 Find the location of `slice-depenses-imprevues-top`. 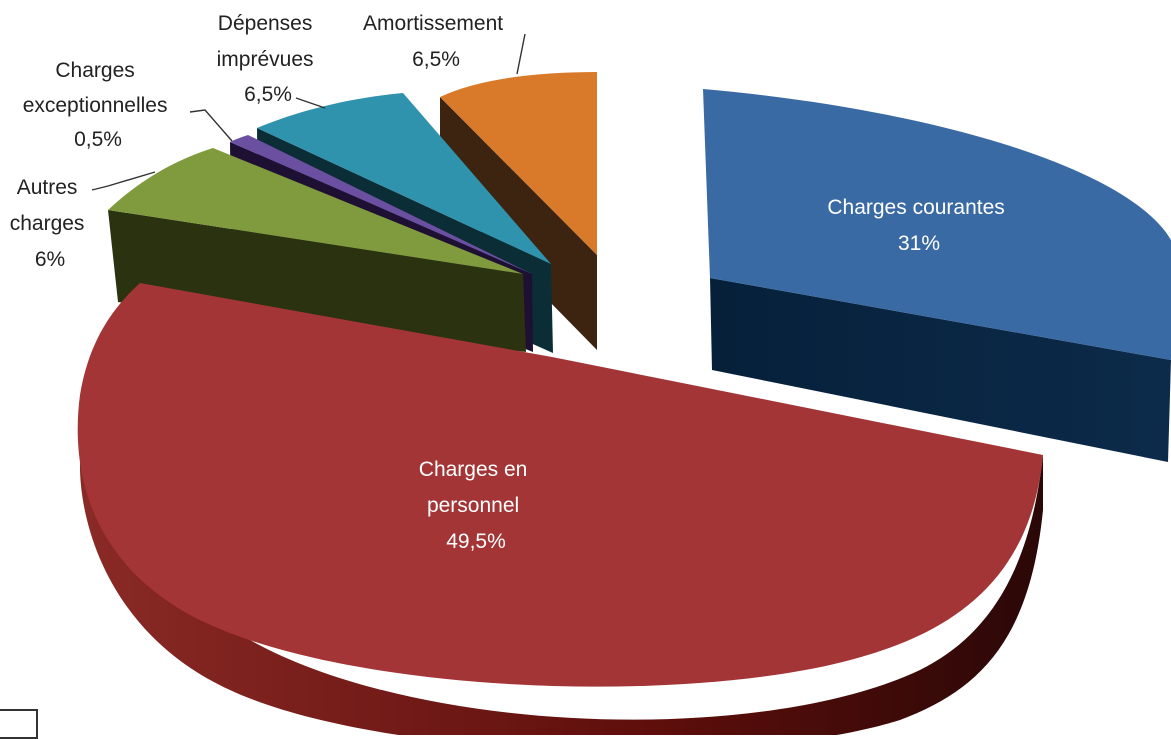

slice-depenses-imprevues-top is located at coordinates (404, 178).